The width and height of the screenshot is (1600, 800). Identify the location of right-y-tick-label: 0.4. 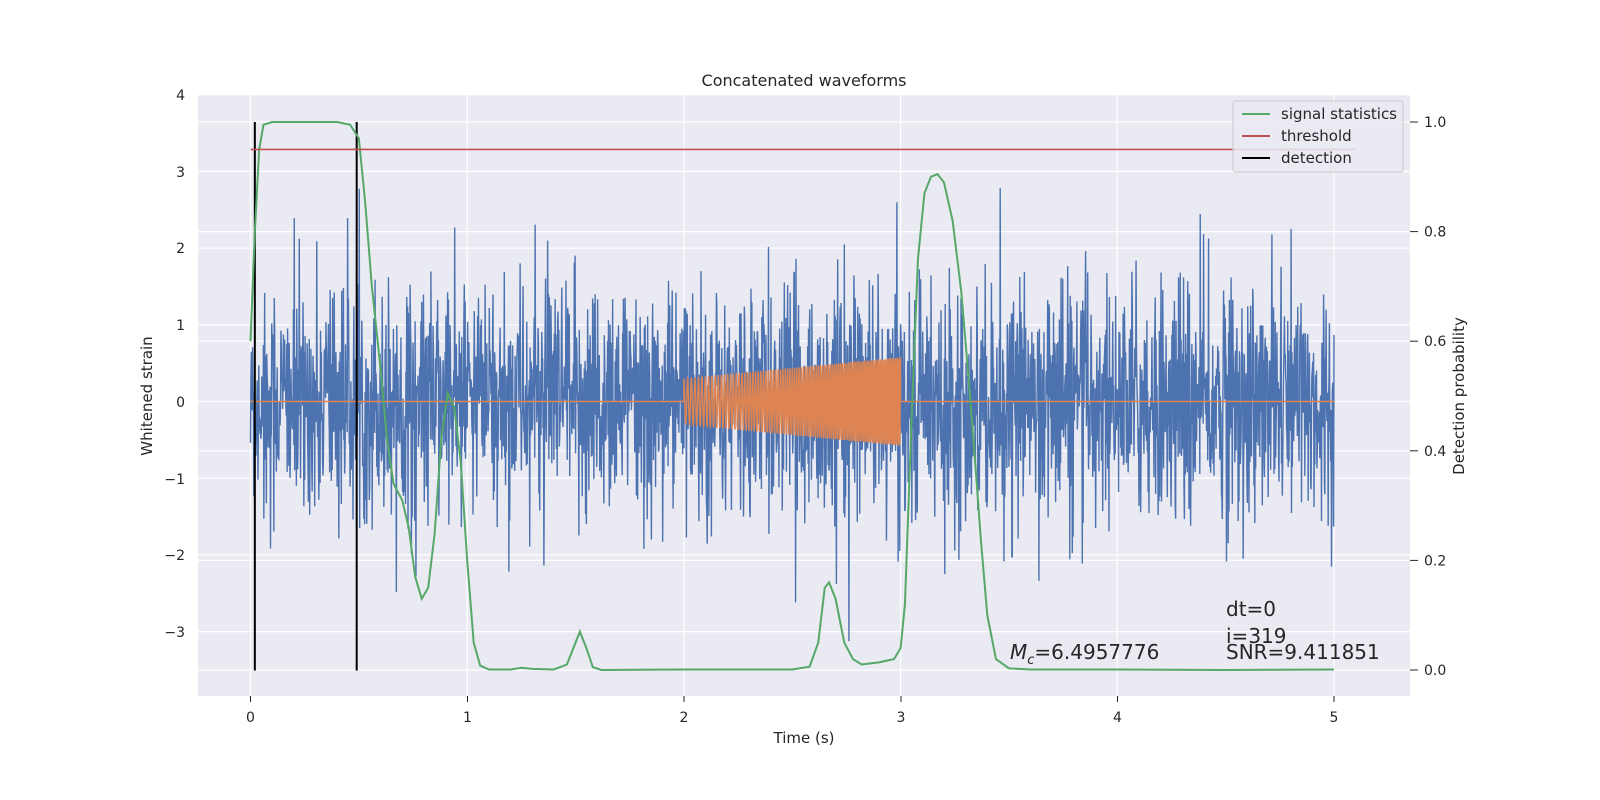
(1435, 452).